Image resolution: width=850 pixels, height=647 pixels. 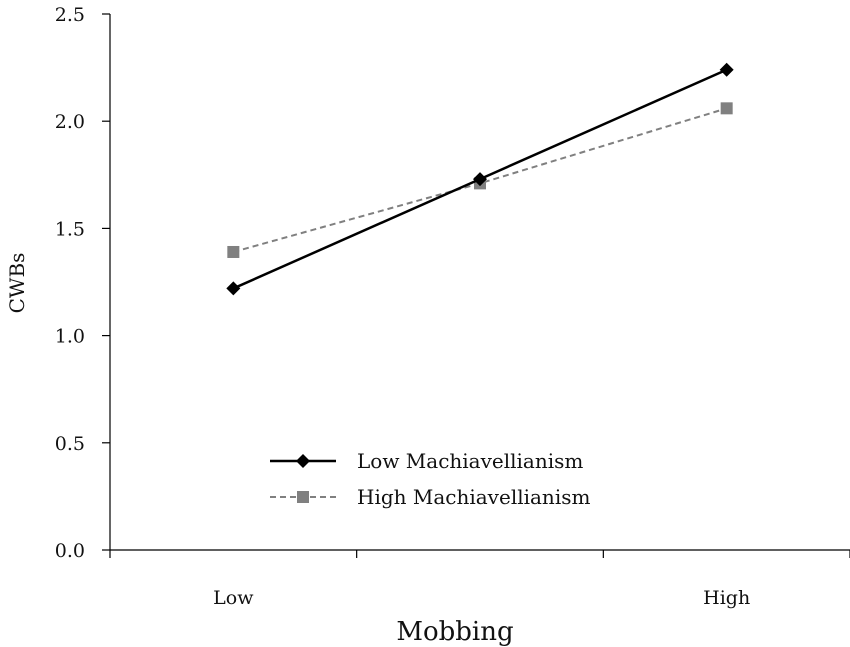 What do you see at coordinates (233, 598) in the screenshot?
I see `x-tick-label: Low` at bounding box center [233, 598].